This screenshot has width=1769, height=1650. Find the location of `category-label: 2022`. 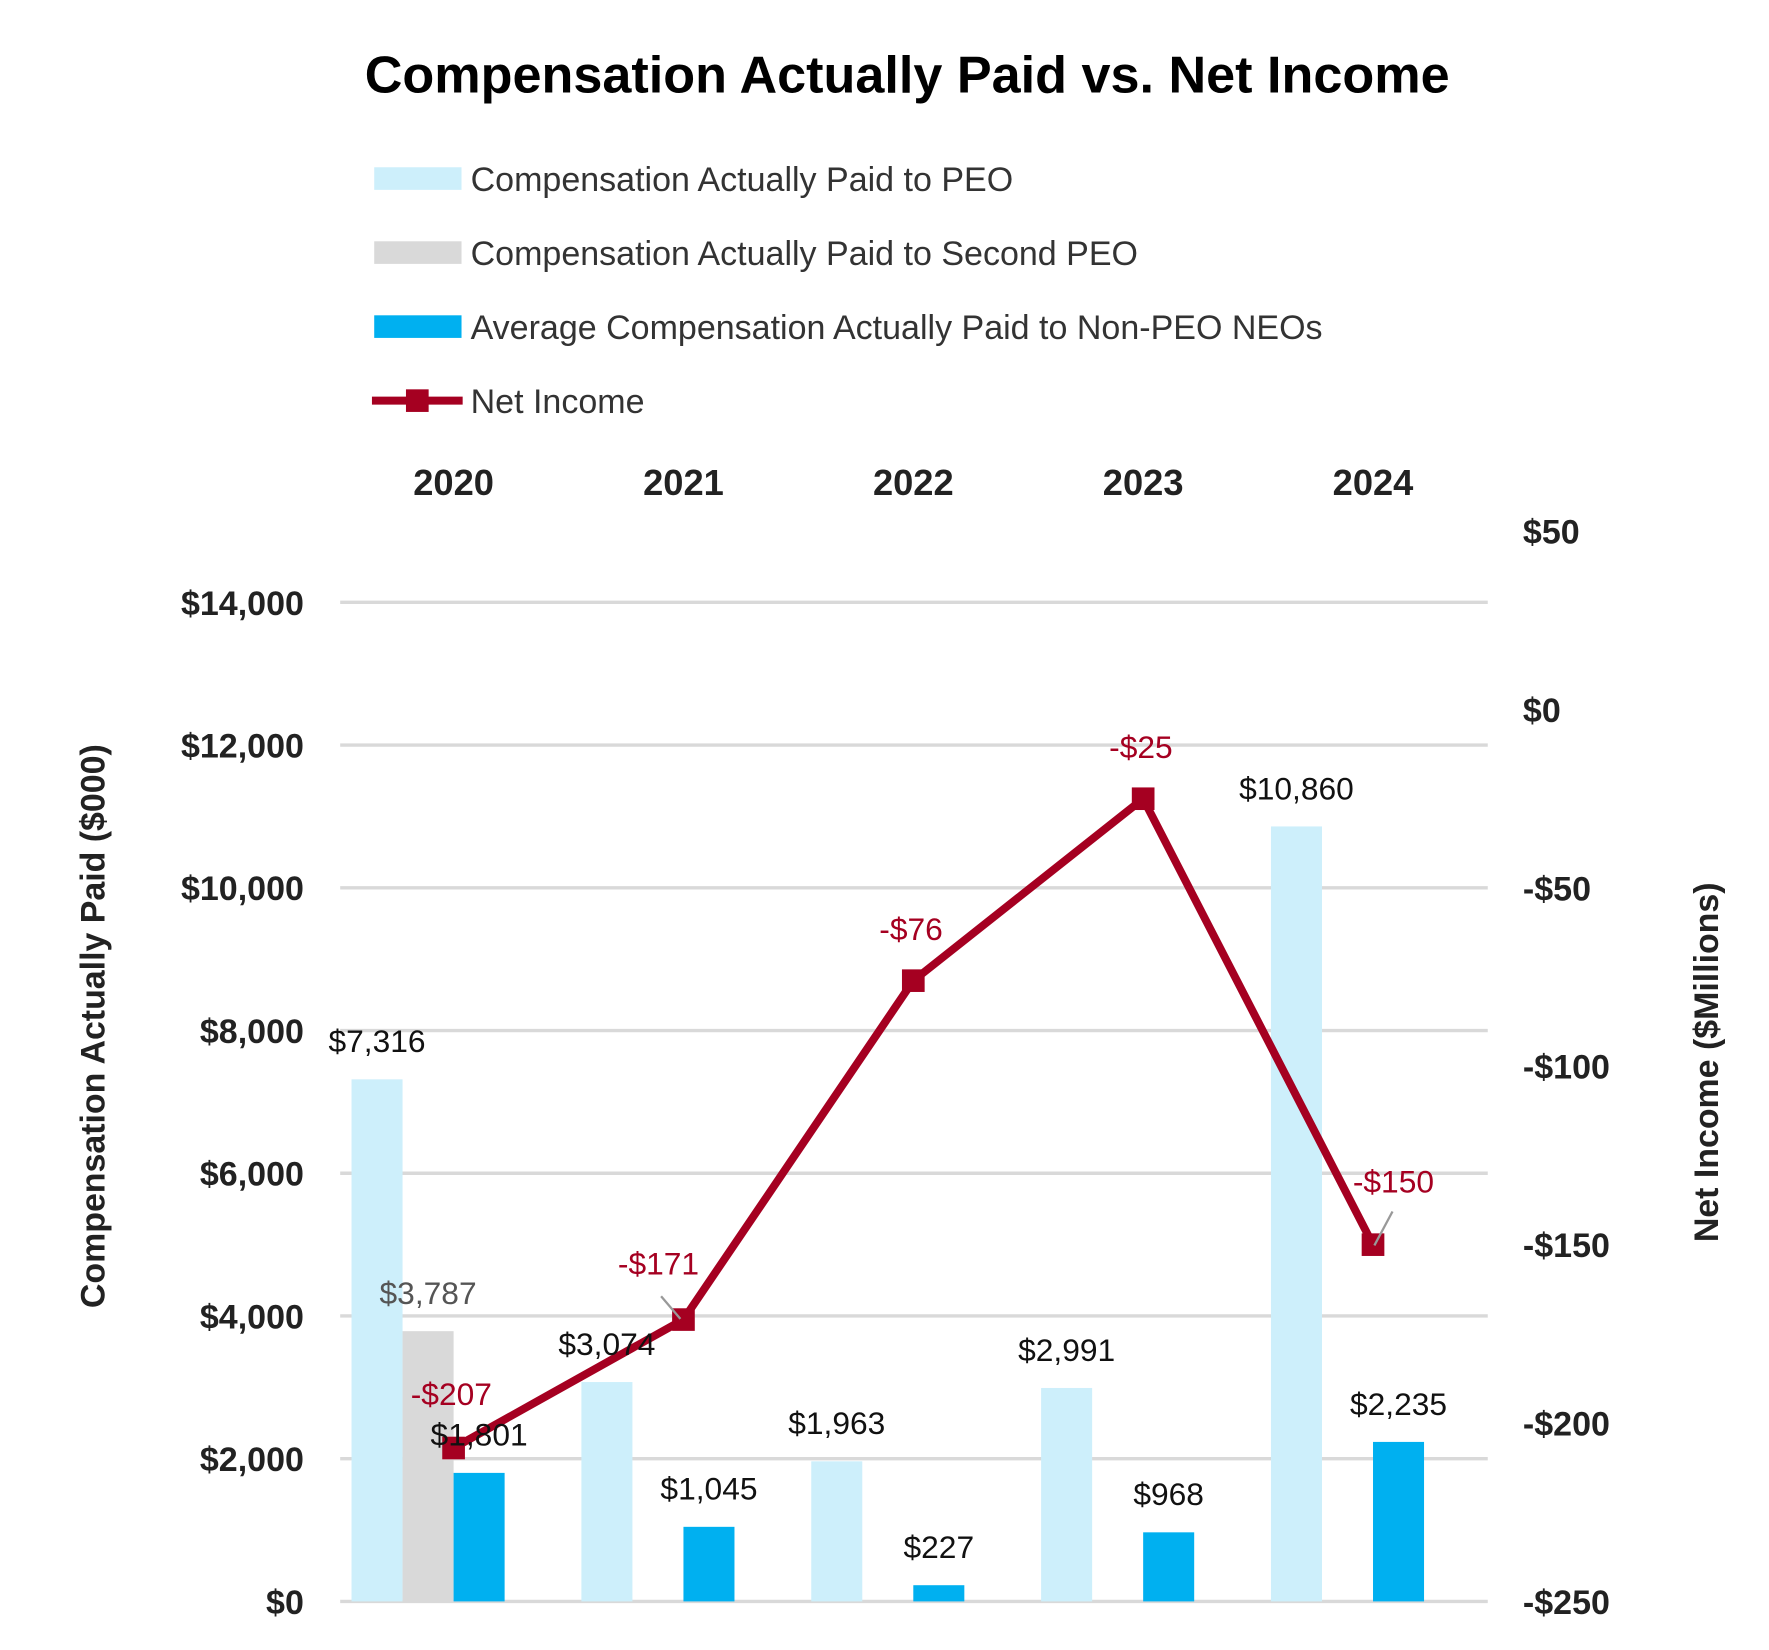

category-label: 2022 is located at coordinates (913, 482).